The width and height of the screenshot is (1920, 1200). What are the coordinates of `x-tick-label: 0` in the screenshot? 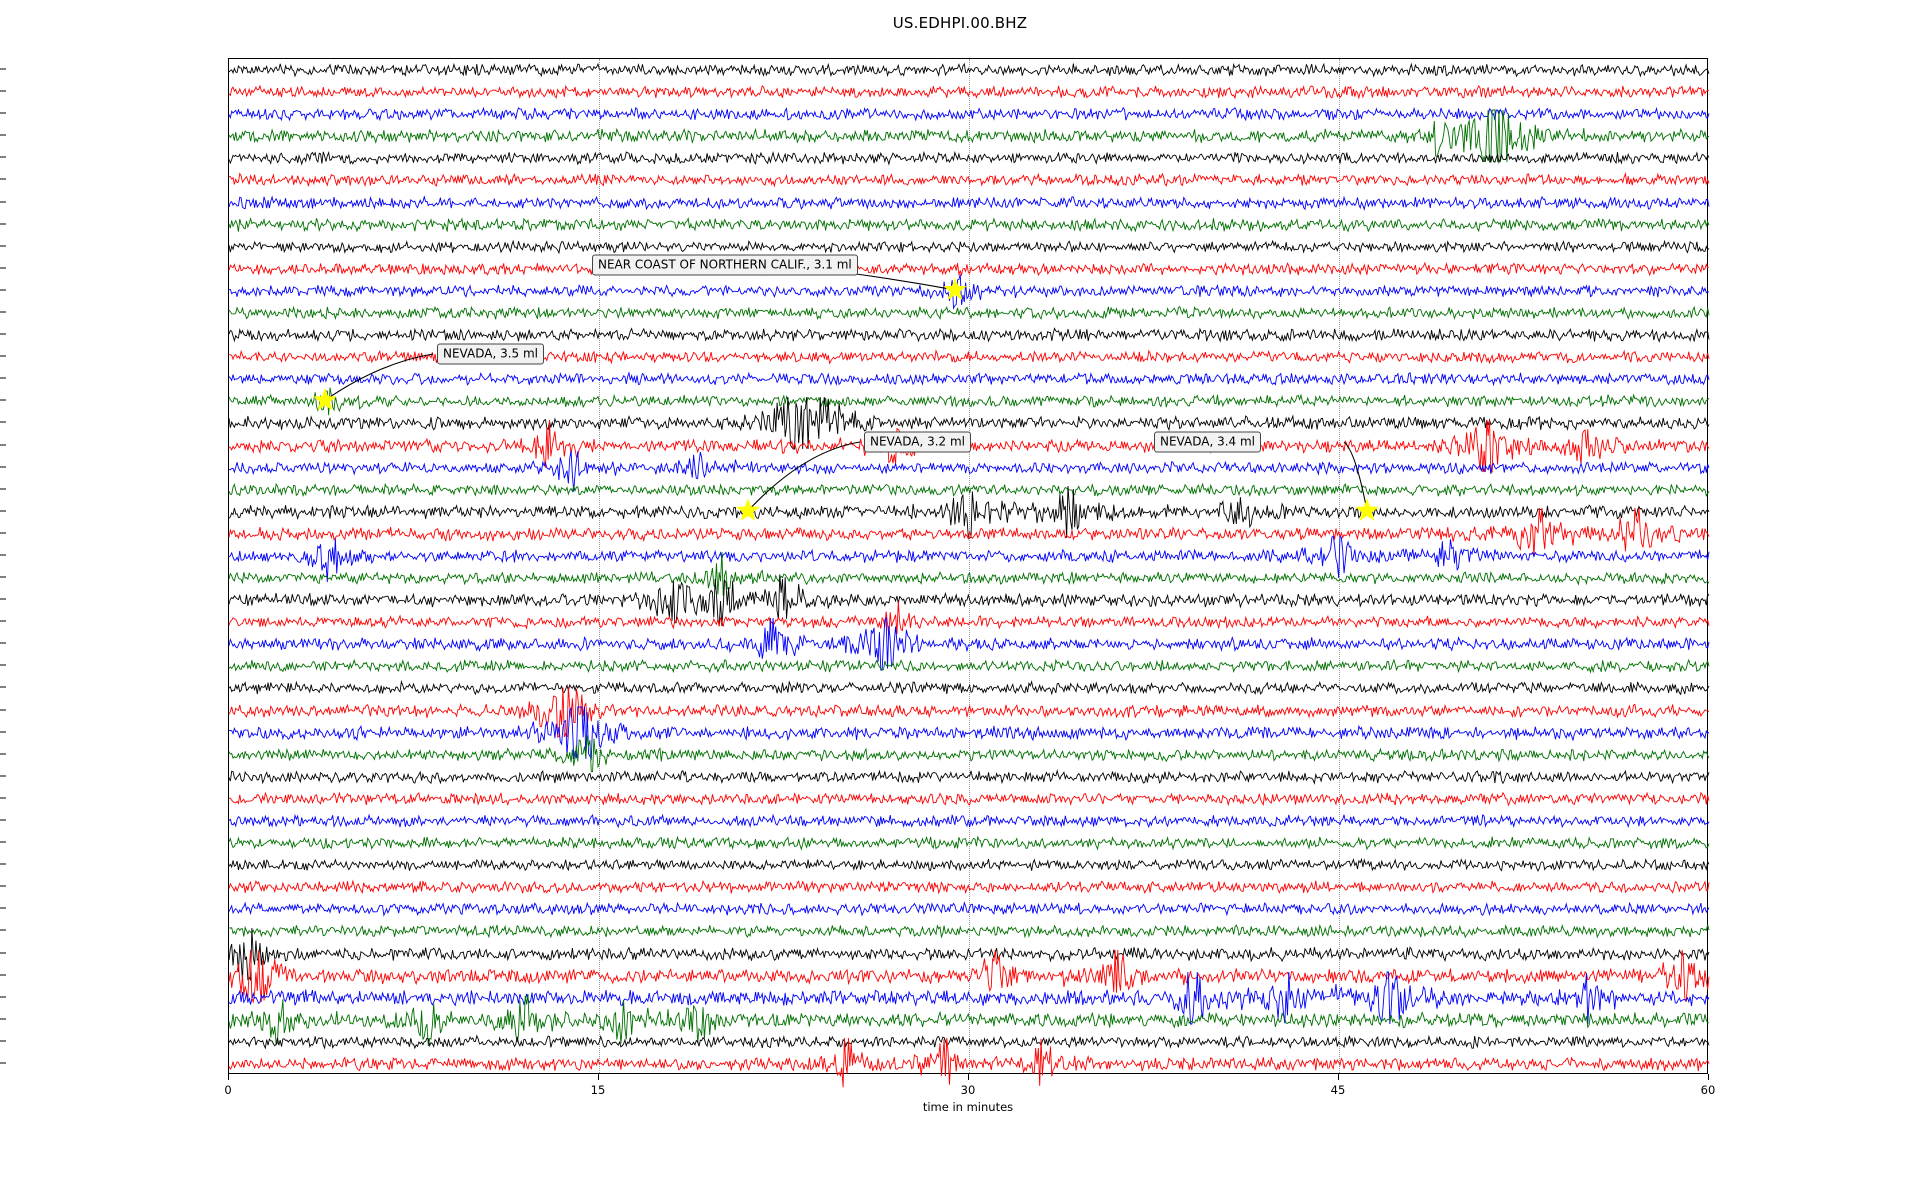 It's located at (228, 1090).